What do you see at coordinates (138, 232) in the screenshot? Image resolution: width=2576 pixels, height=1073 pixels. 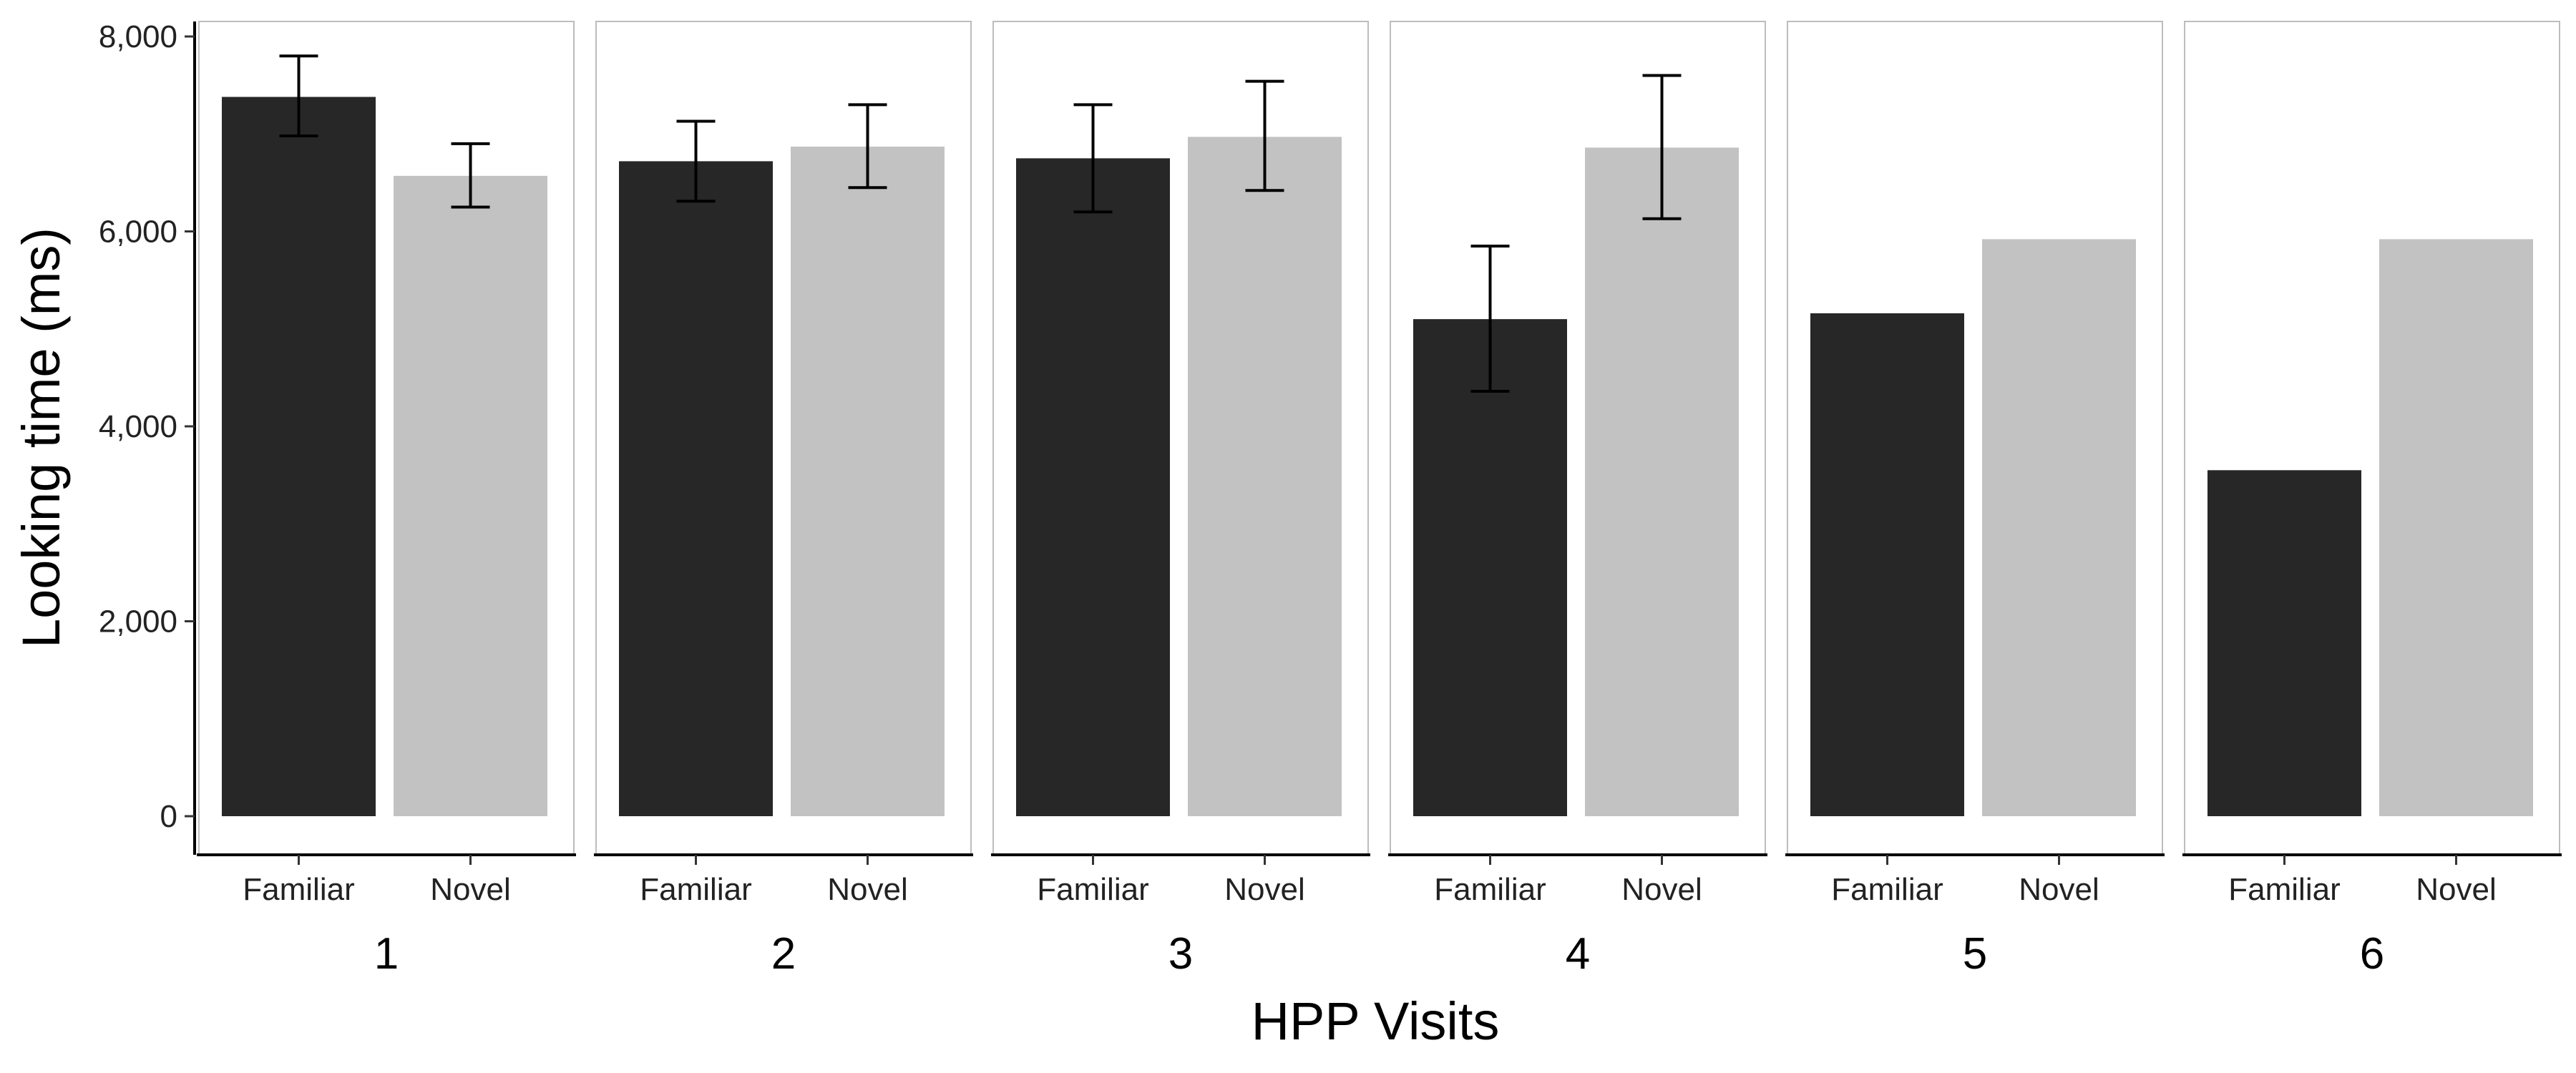 I see `y-tick-label: 6,000` at bounding box center [138, 232].